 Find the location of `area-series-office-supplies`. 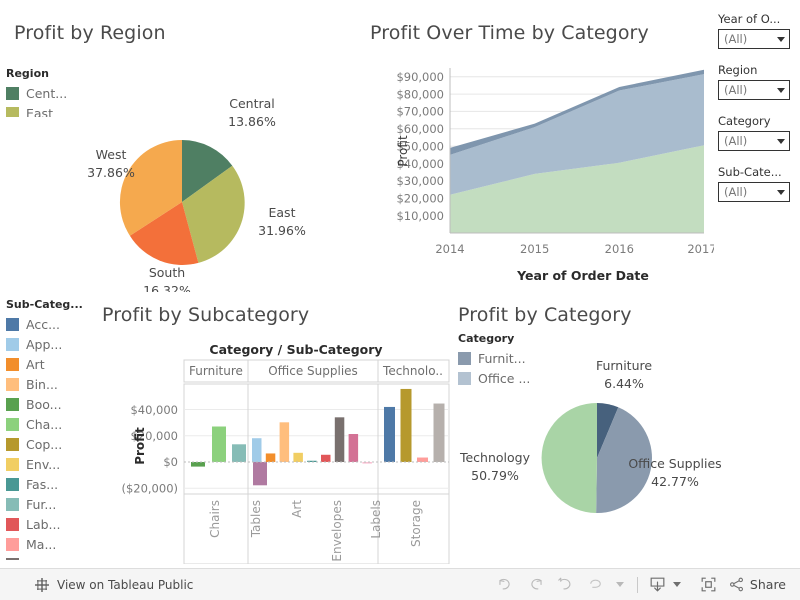

area-series-office-supplies is located at coordinates (577, 134).